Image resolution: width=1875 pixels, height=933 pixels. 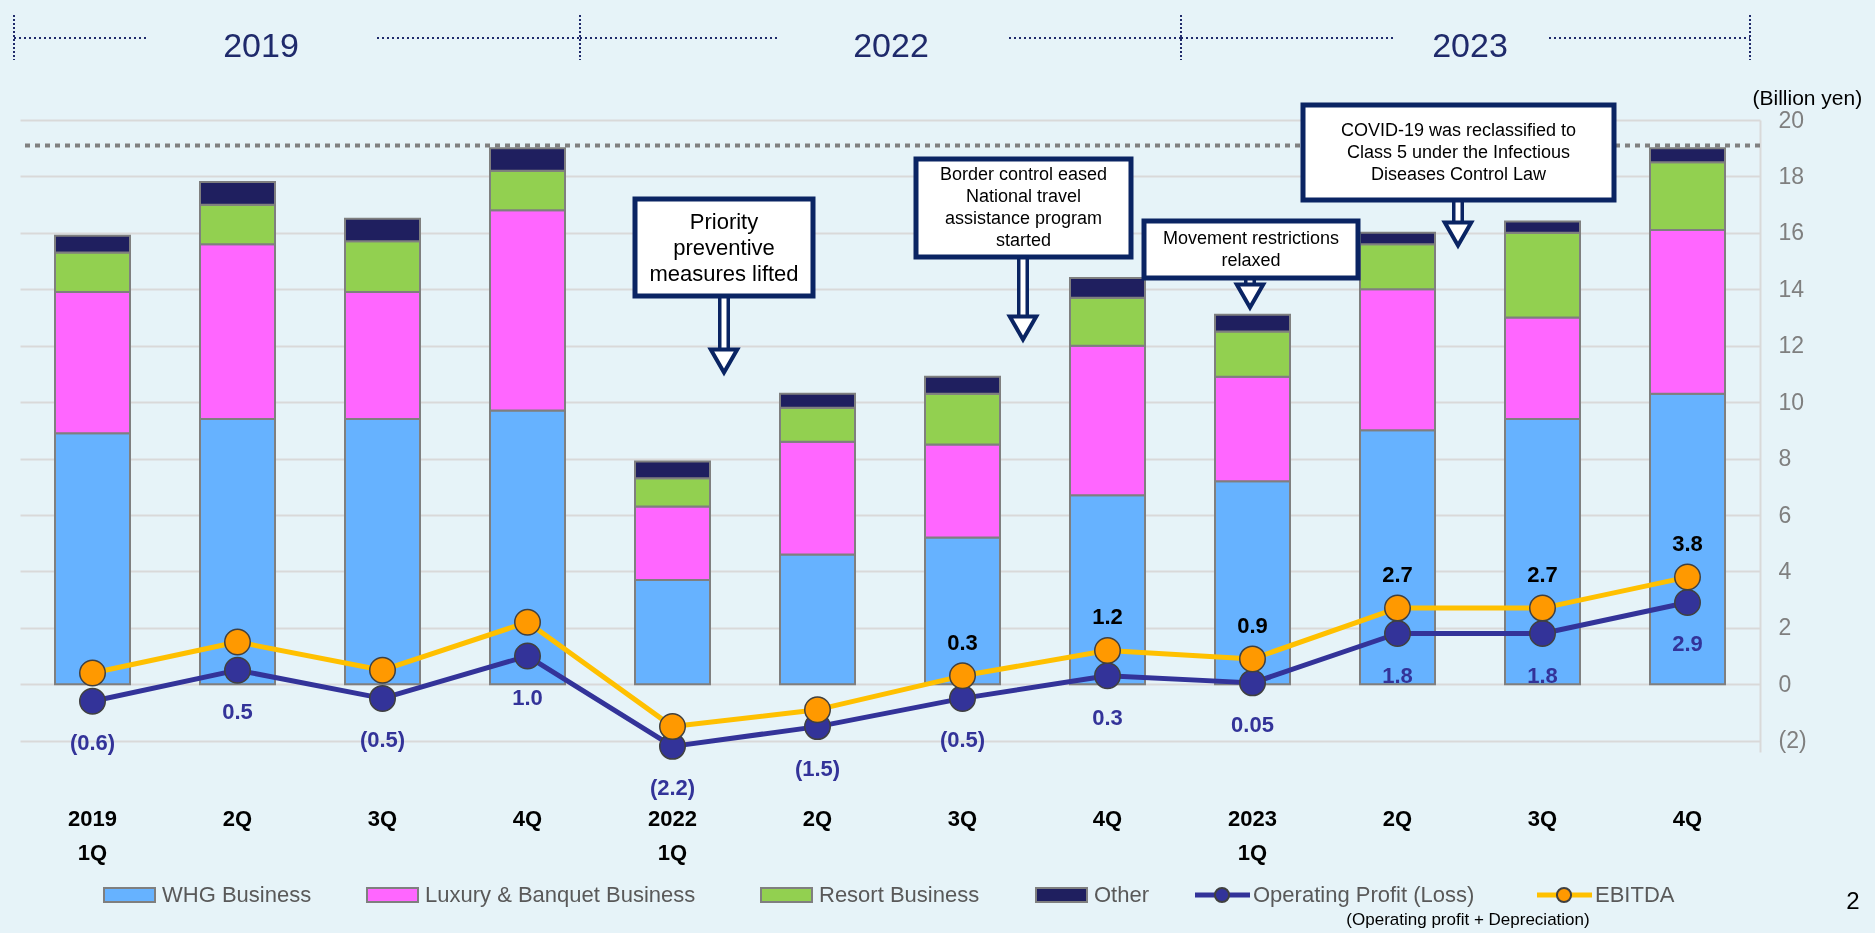 I want to click on data-label: 0.05, so click(x=1252, y=724).